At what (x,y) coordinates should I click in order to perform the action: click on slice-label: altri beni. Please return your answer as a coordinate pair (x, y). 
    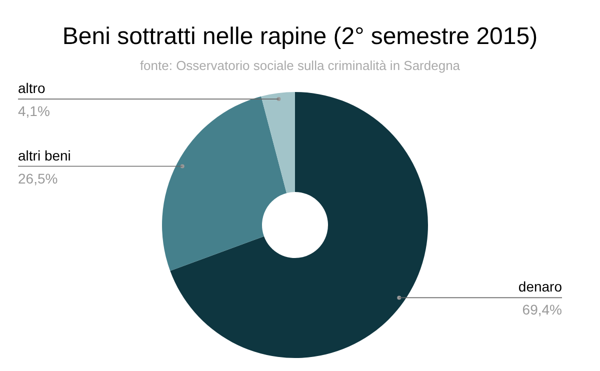
    Looking at the image, I should click on (44, 155).